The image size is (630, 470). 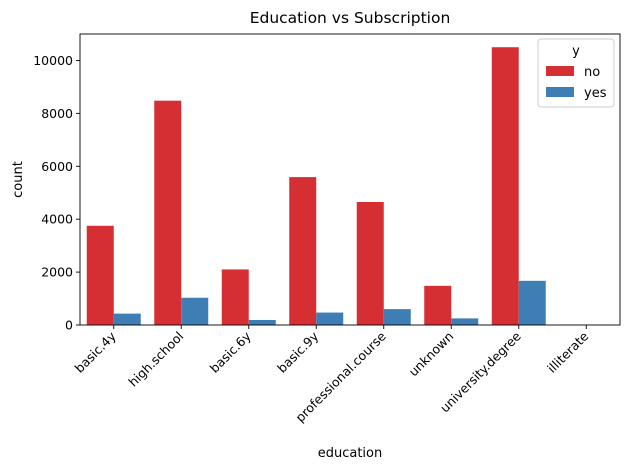 I want to click on bar-no-basic-4y, so click(x=100, y=275).